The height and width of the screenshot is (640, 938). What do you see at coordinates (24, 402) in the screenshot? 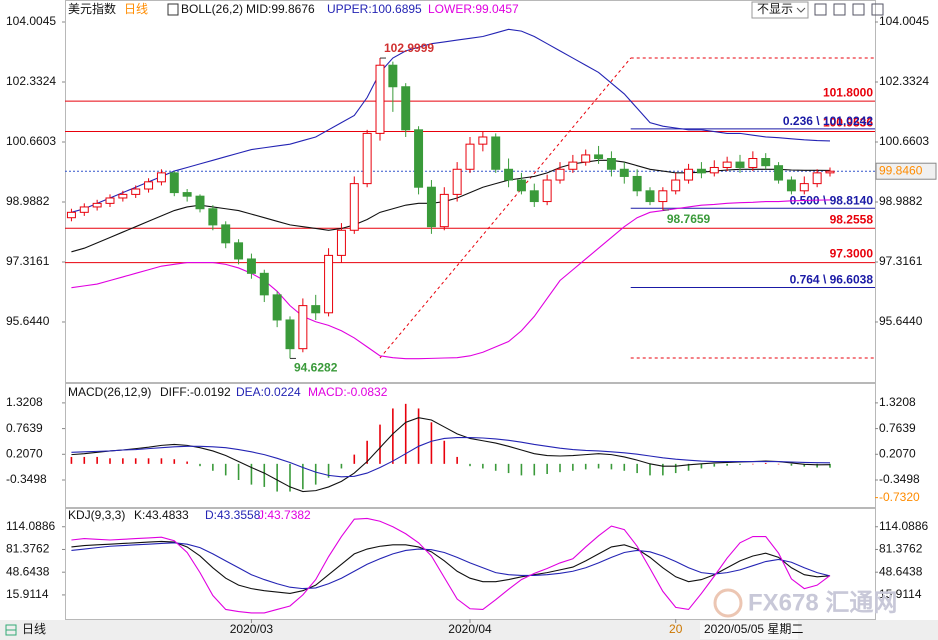
I see `y-tick-label: 1.3208` at bounding box center [24, 402].